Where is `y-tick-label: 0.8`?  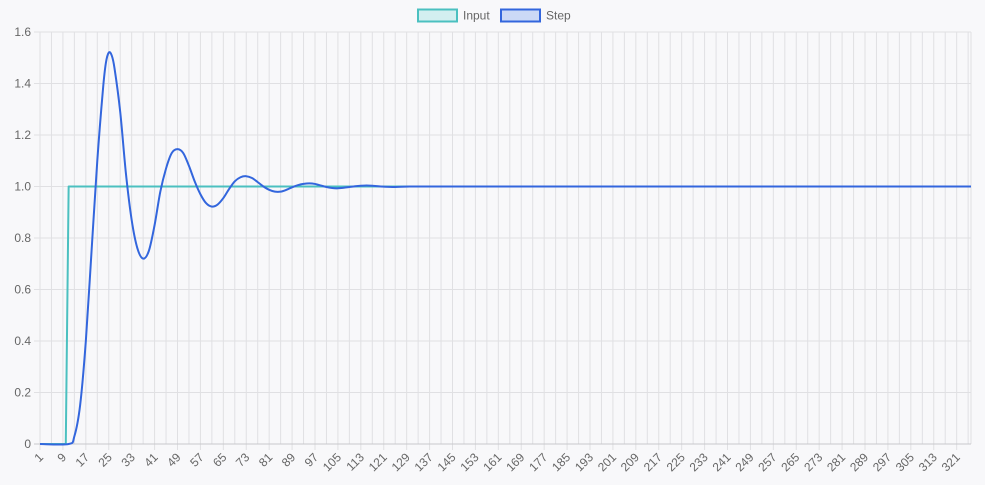 y-tick-label: 0.8 is located at coordinates (22, 238).